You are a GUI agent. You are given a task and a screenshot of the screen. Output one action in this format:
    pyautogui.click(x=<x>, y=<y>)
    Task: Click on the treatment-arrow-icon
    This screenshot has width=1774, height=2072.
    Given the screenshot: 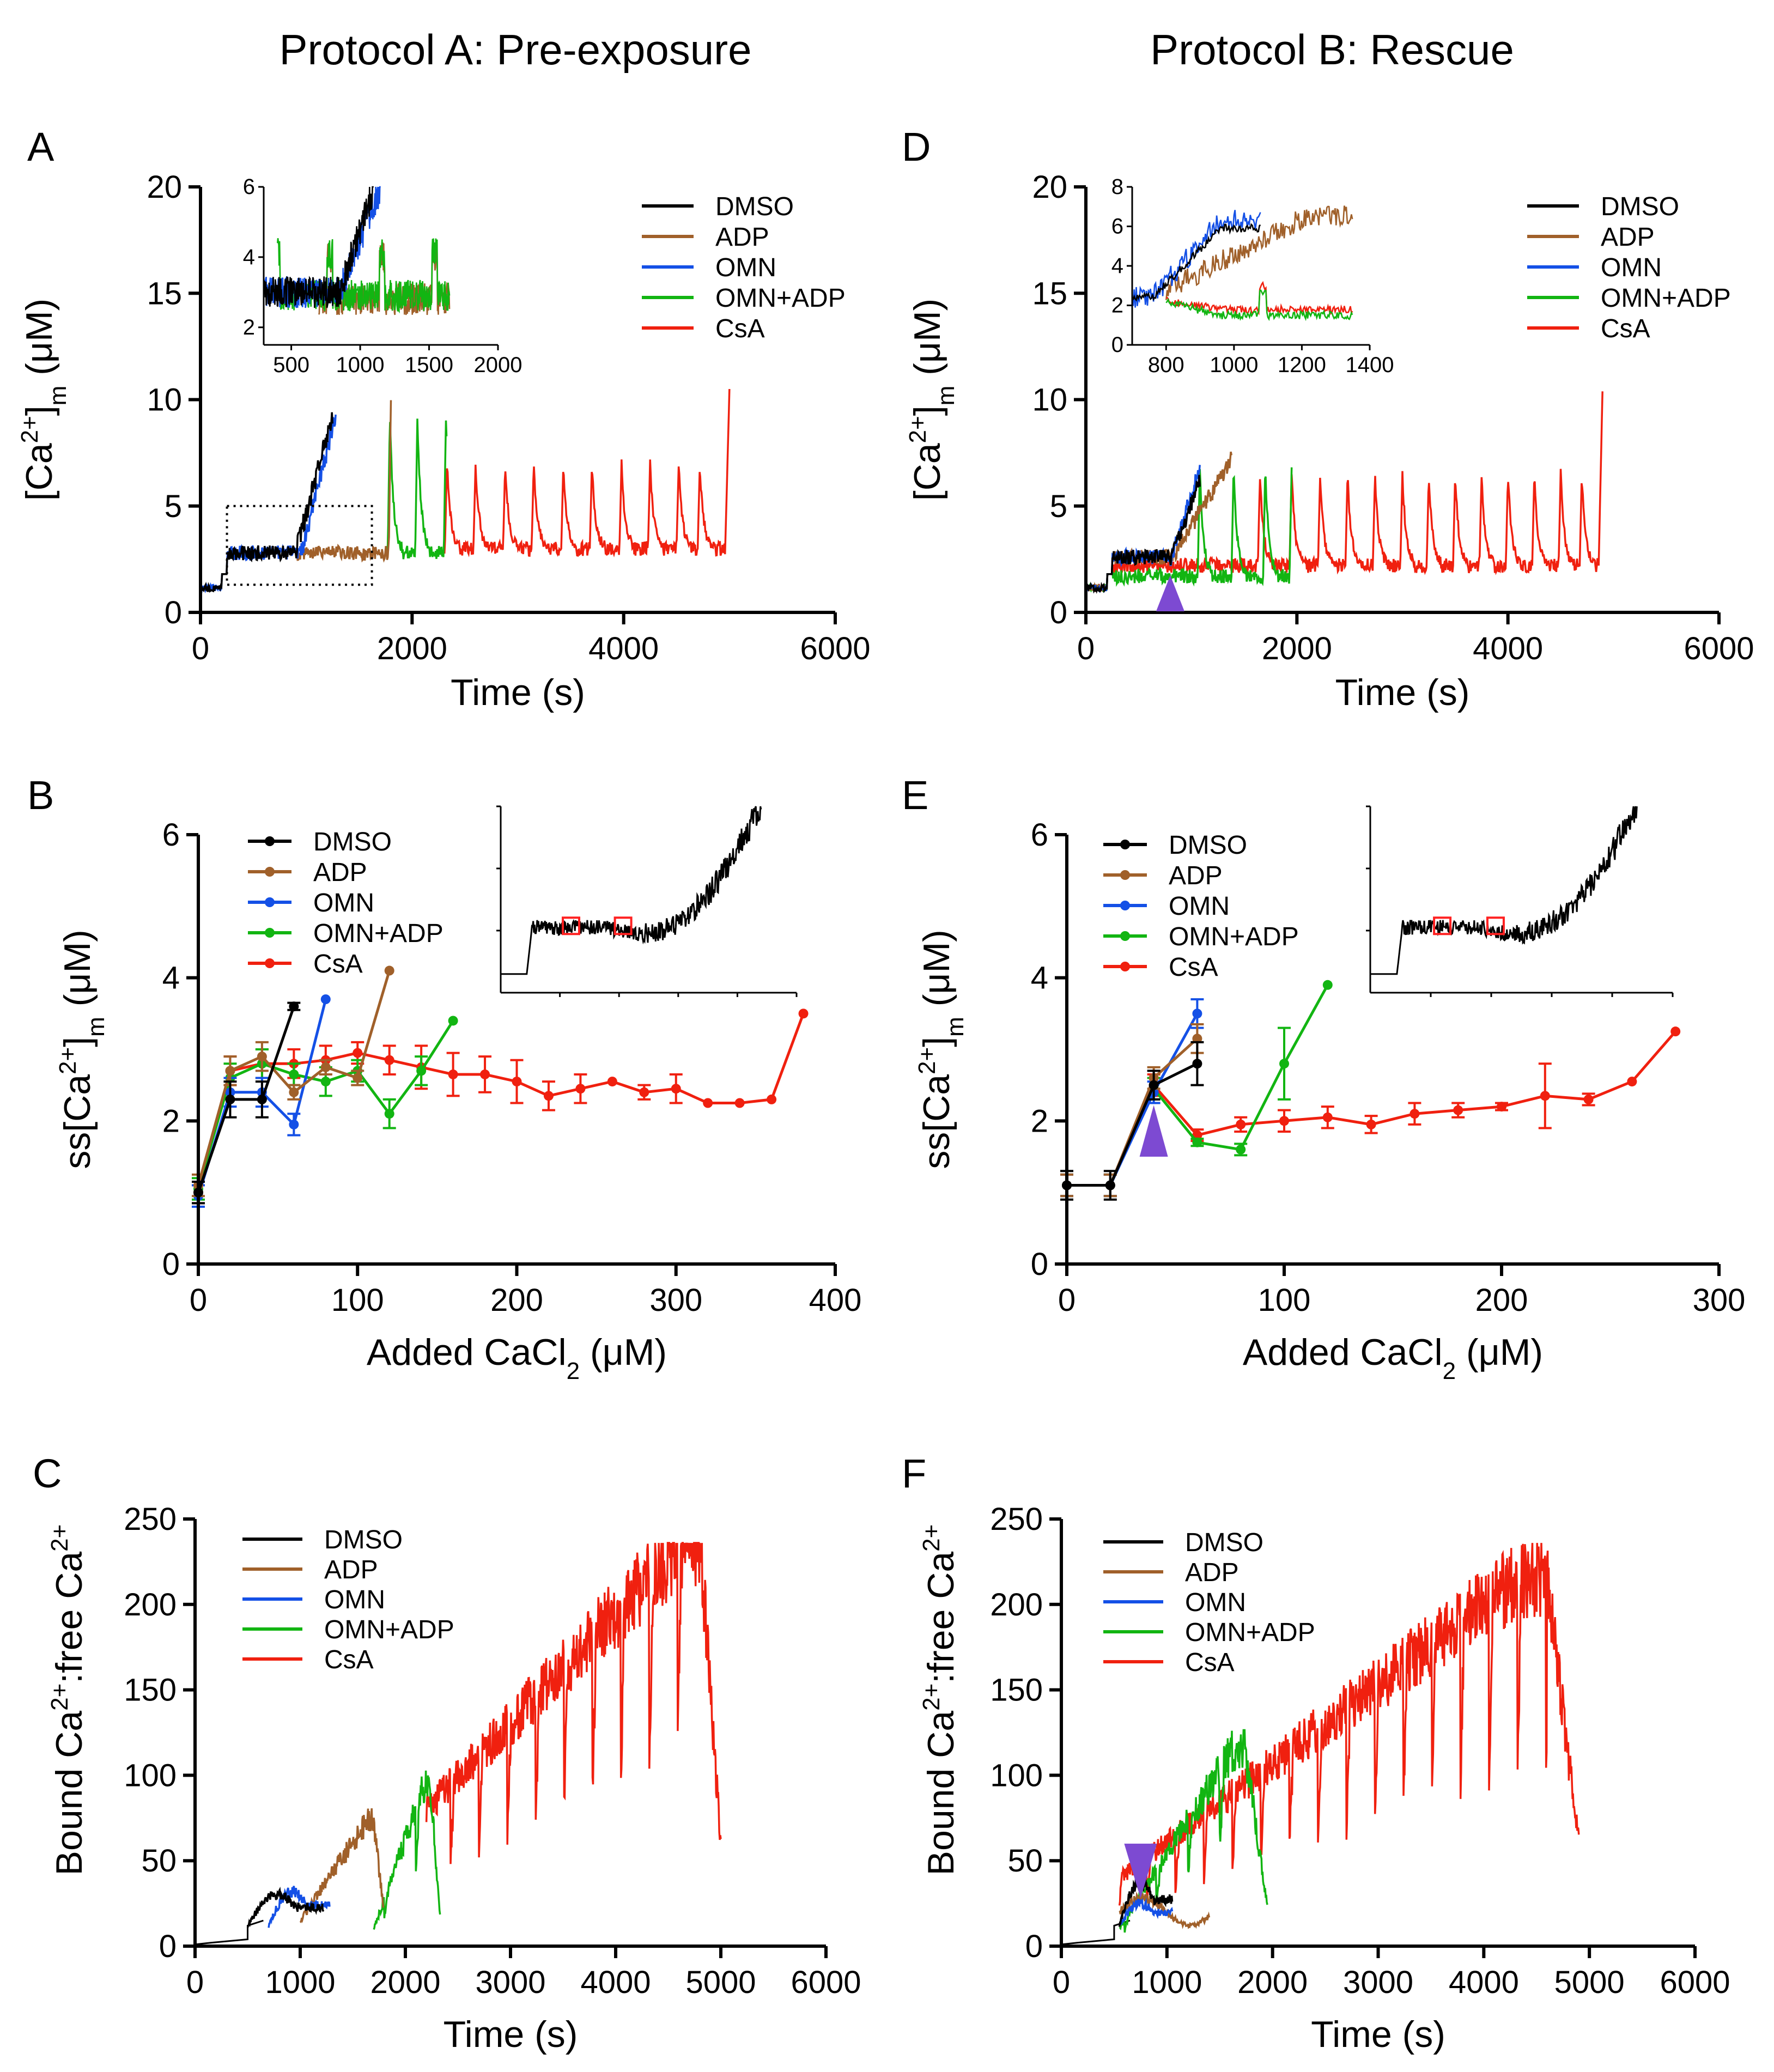 What is the action you would take?
    pyautogui.click(x=1154, y=1131)
    